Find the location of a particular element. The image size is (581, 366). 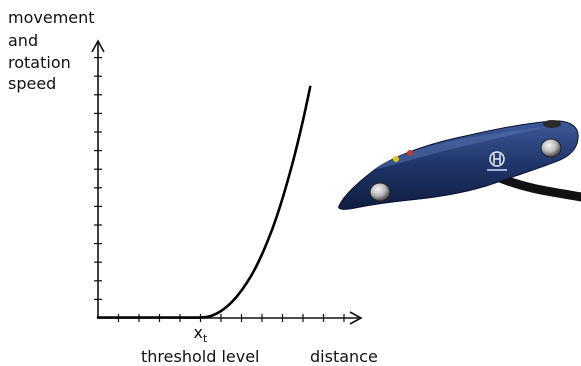

y-label-line-1: movement is located at coordinates (51, 17).